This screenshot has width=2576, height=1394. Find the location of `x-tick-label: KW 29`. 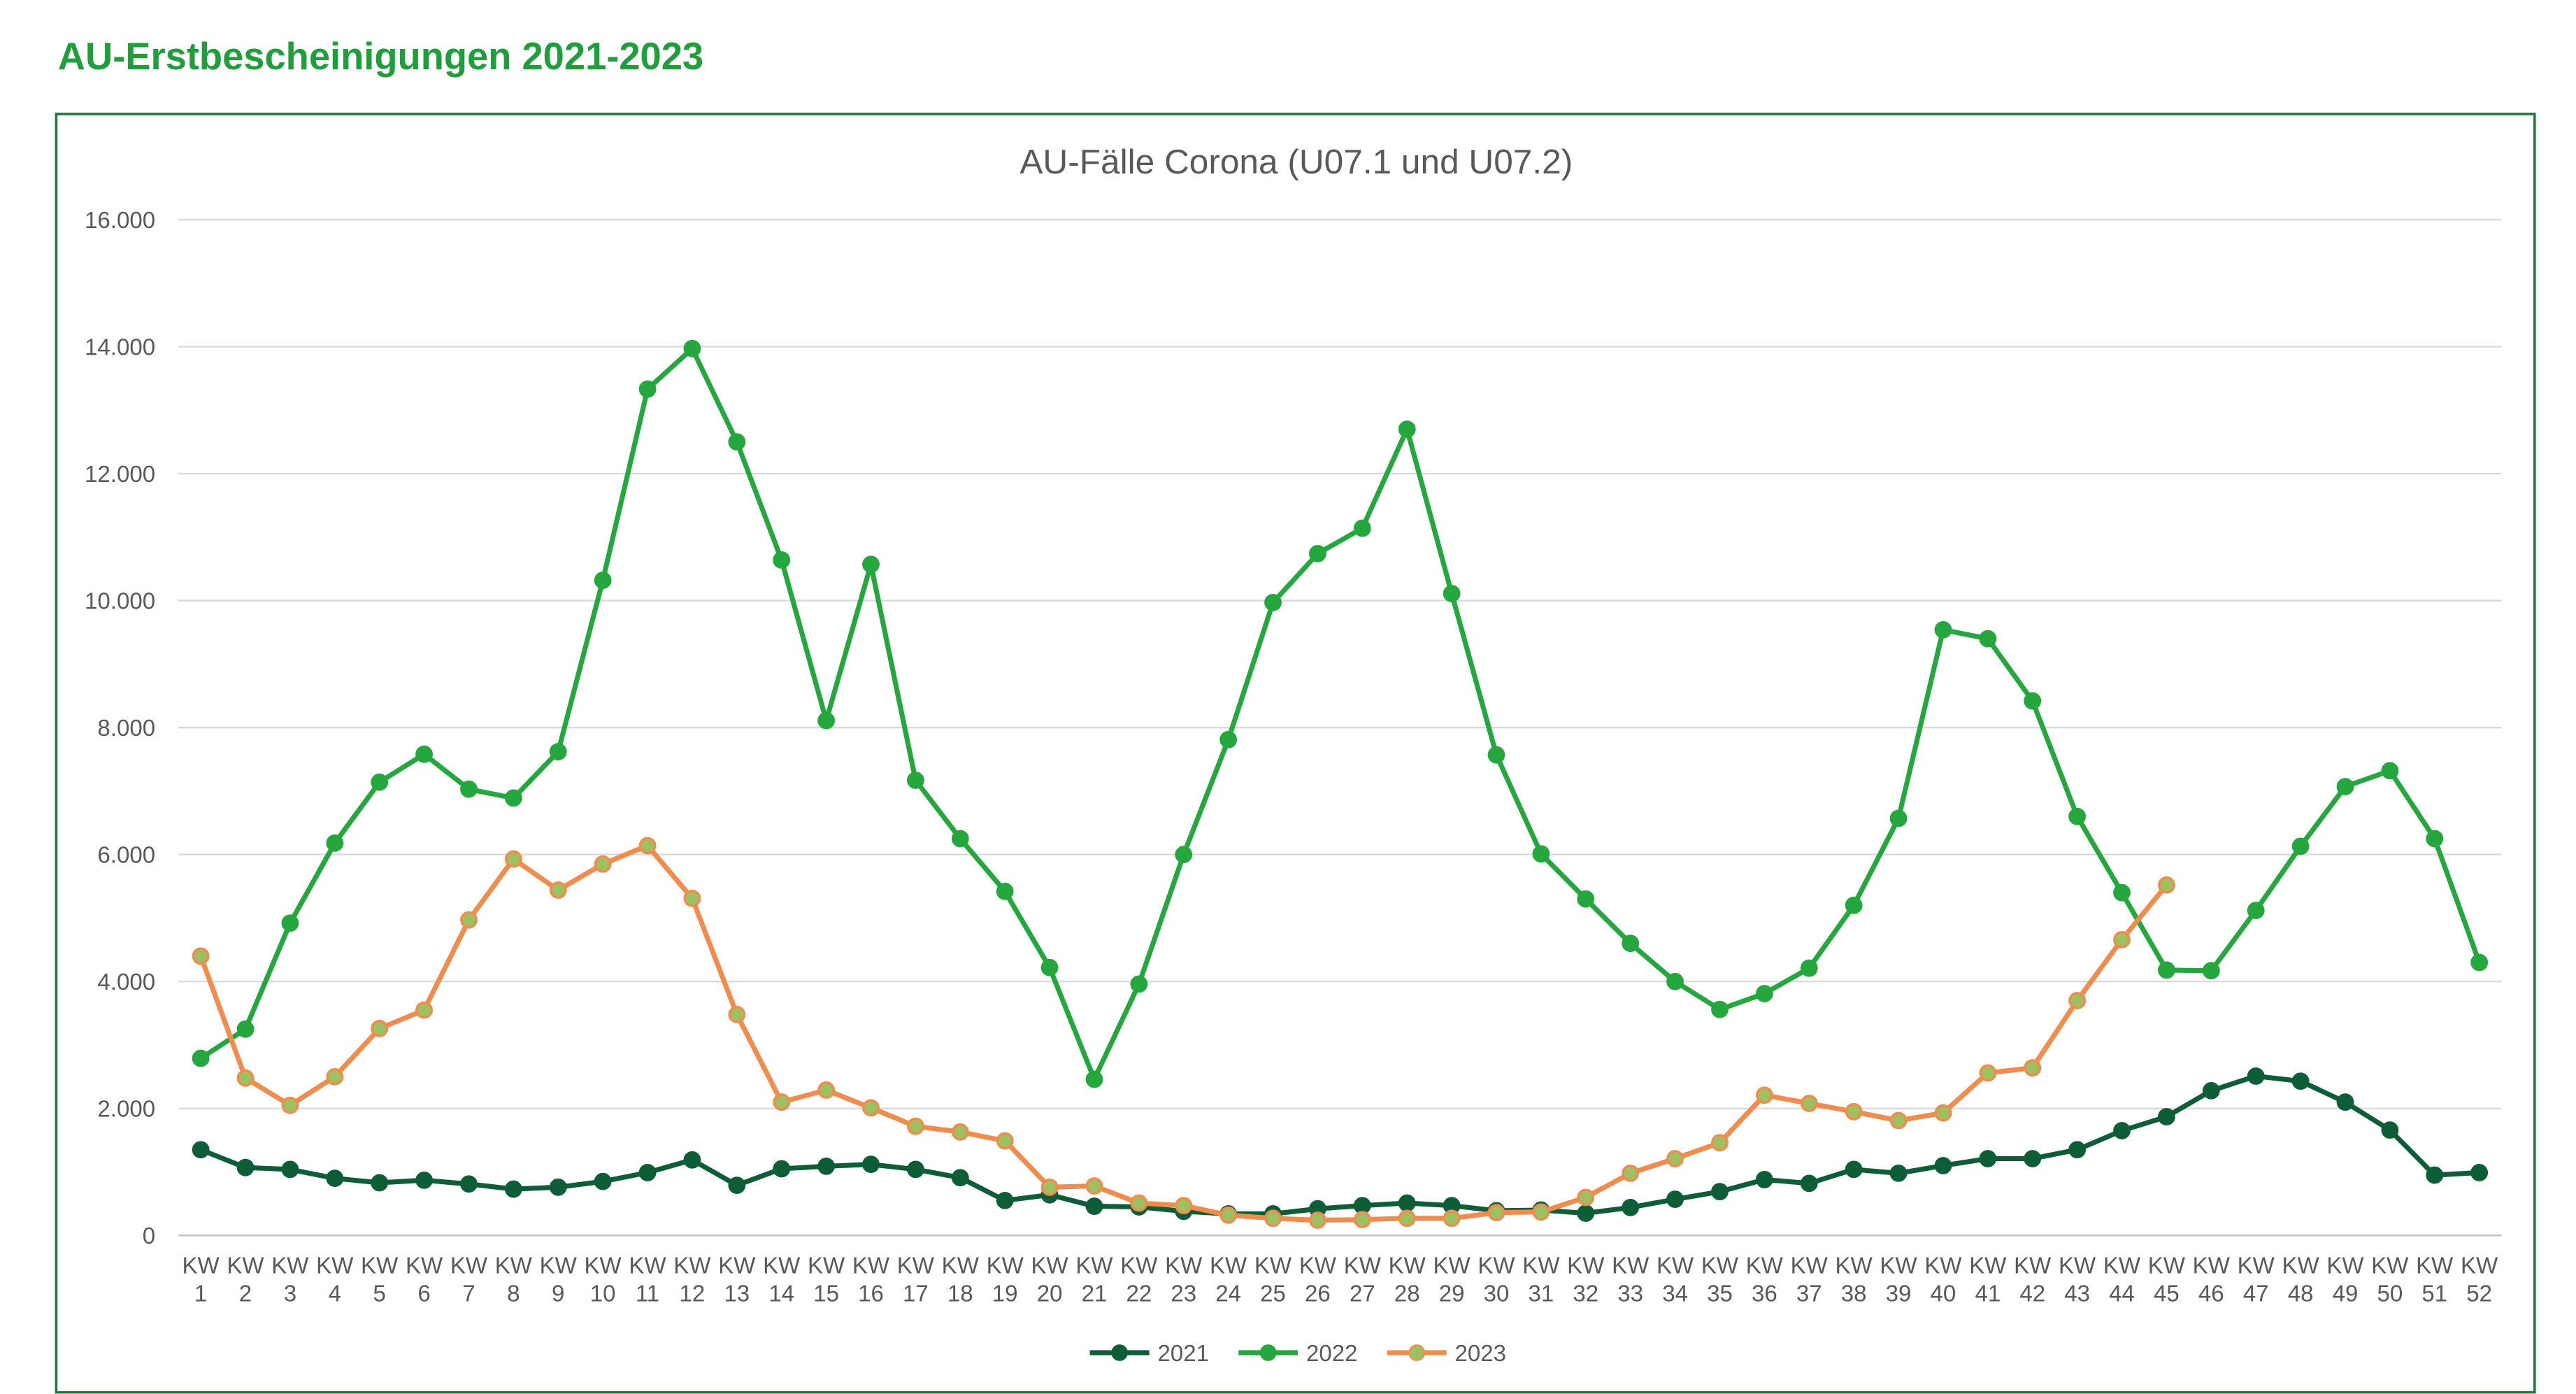

x-tick-label: KW 29 is located at coordinates (1452, 1280).